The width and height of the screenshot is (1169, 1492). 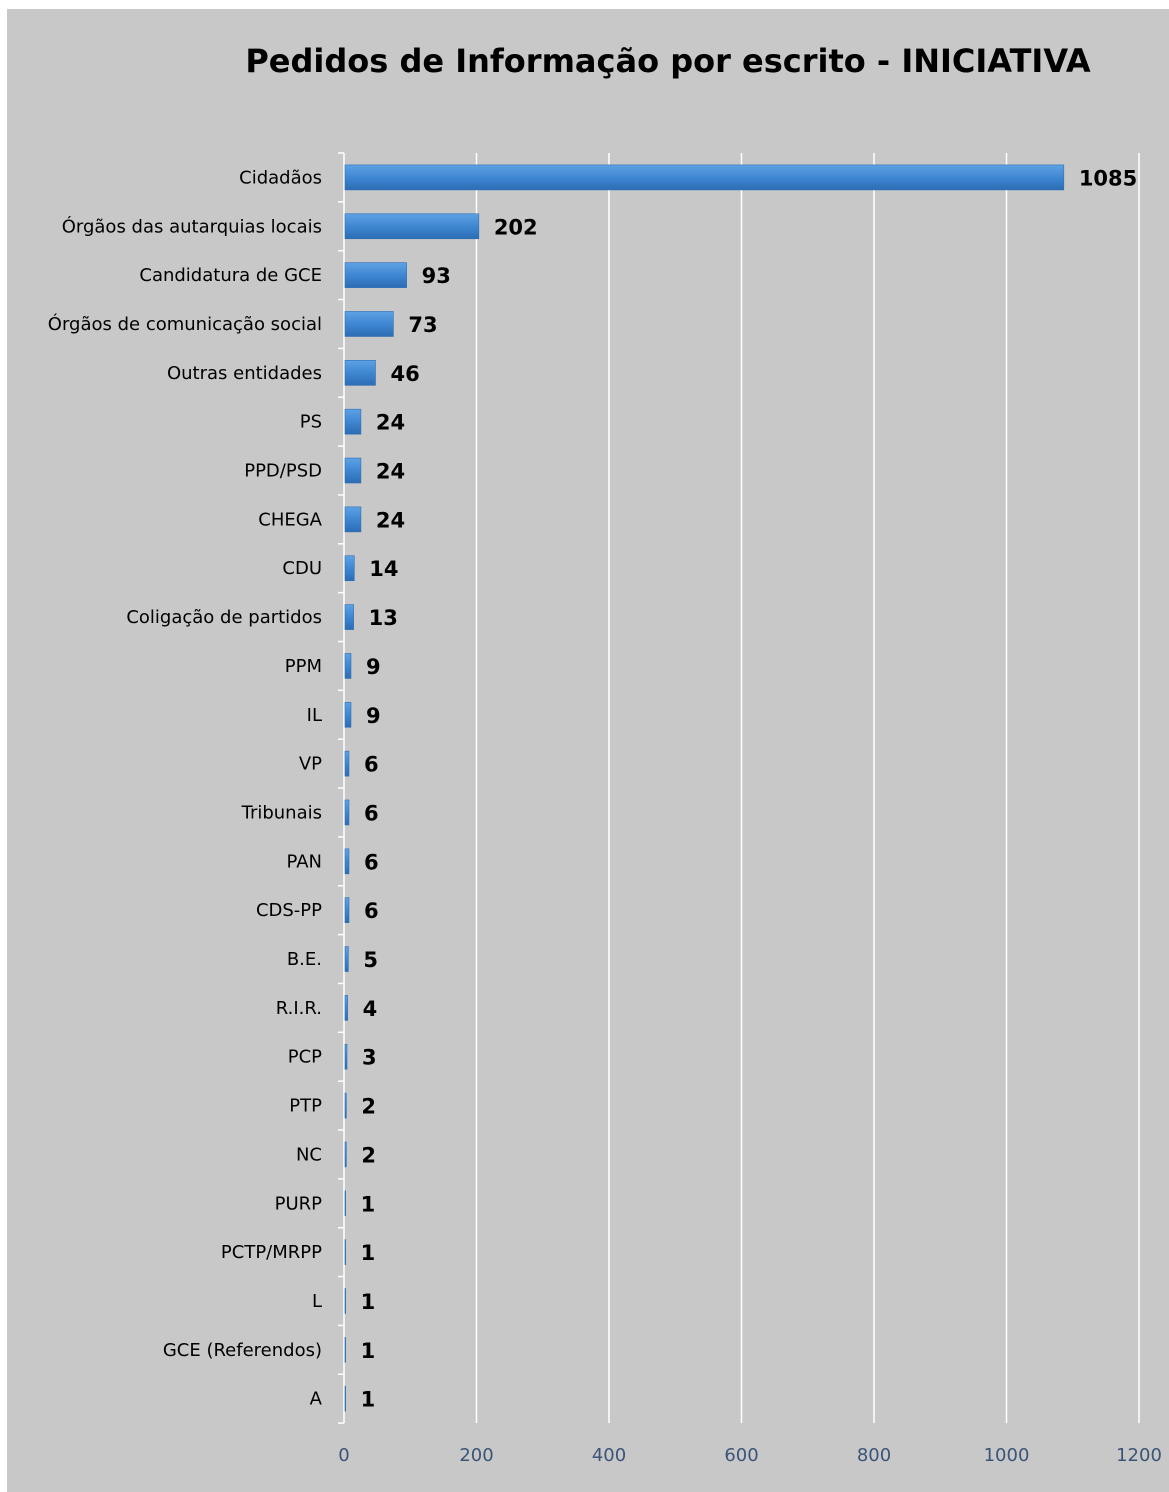 I want to click on category-label: L, so click(x=317, y=1301).